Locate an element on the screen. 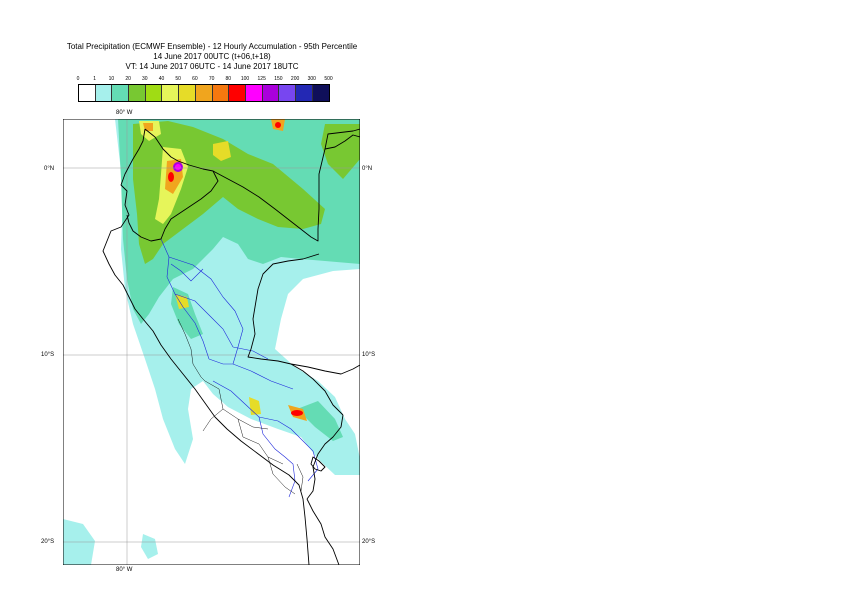 Image resolution: width=842 pixels, height=596 pixels. legend-label: 10 is located at coordinates (111, 79).